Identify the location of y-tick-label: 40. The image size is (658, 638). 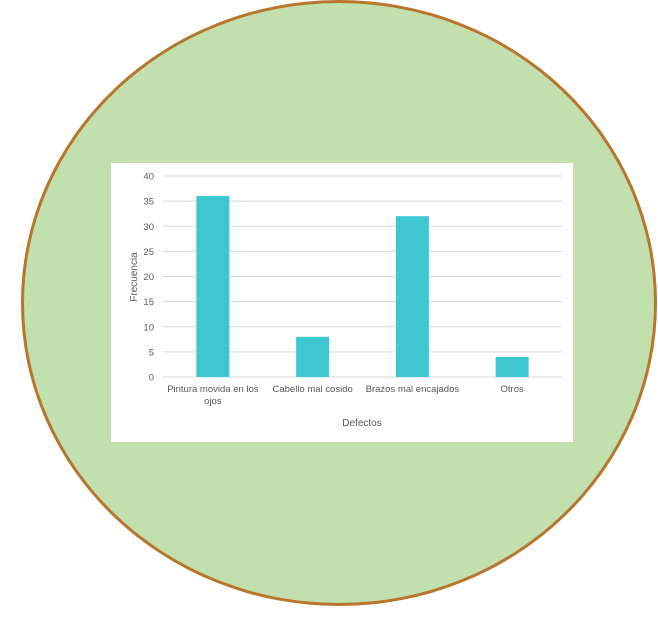
(148, 177).